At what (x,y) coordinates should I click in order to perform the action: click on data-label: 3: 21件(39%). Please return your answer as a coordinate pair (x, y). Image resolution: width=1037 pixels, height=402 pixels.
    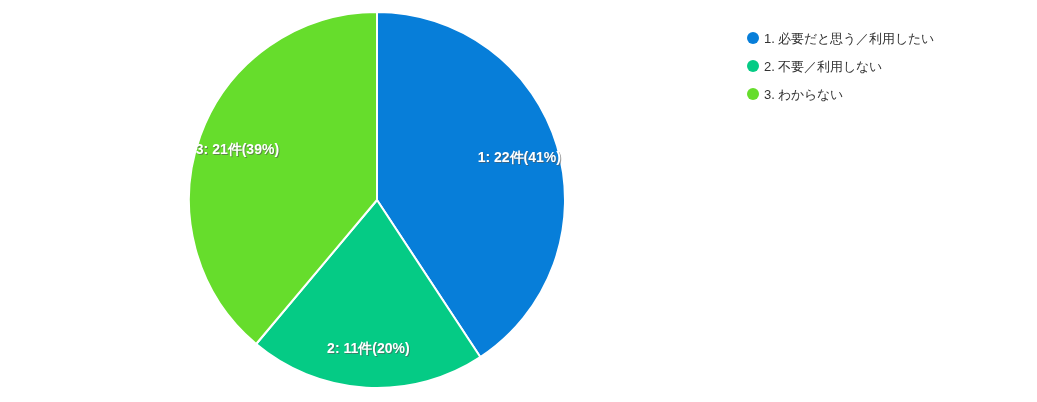
    Looking at the image, I should click on (237, 149).